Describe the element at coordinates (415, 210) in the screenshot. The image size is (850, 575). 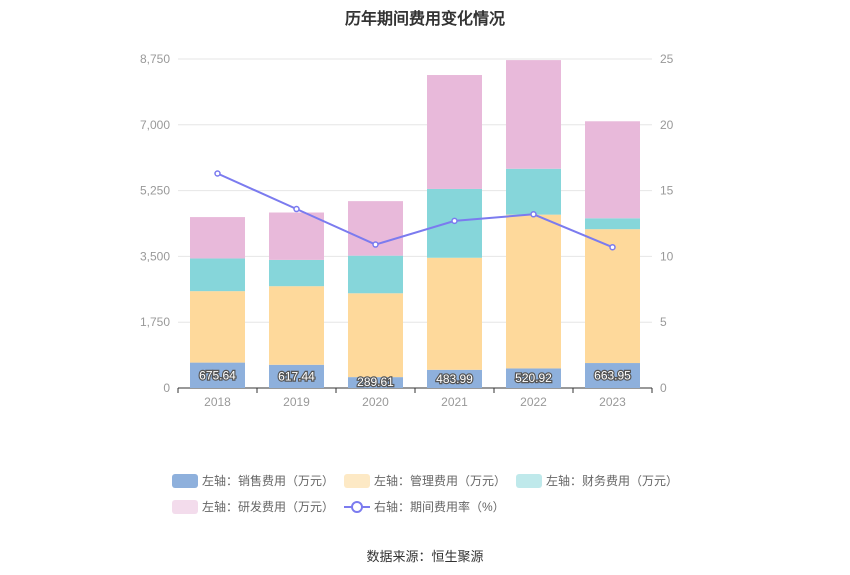
I see `rate-line` at that location.